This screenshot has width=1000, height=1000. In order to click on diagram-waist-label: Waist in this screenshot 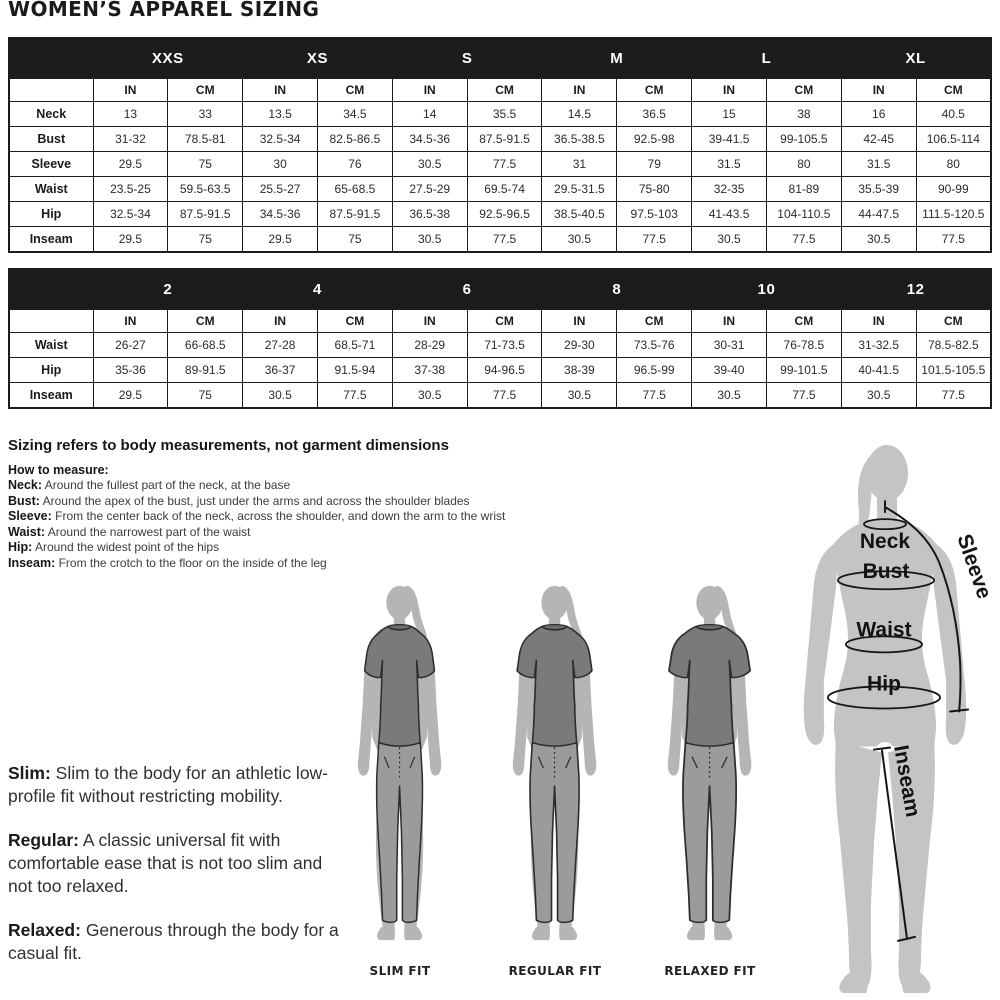, I will do `click(883, 629)`.